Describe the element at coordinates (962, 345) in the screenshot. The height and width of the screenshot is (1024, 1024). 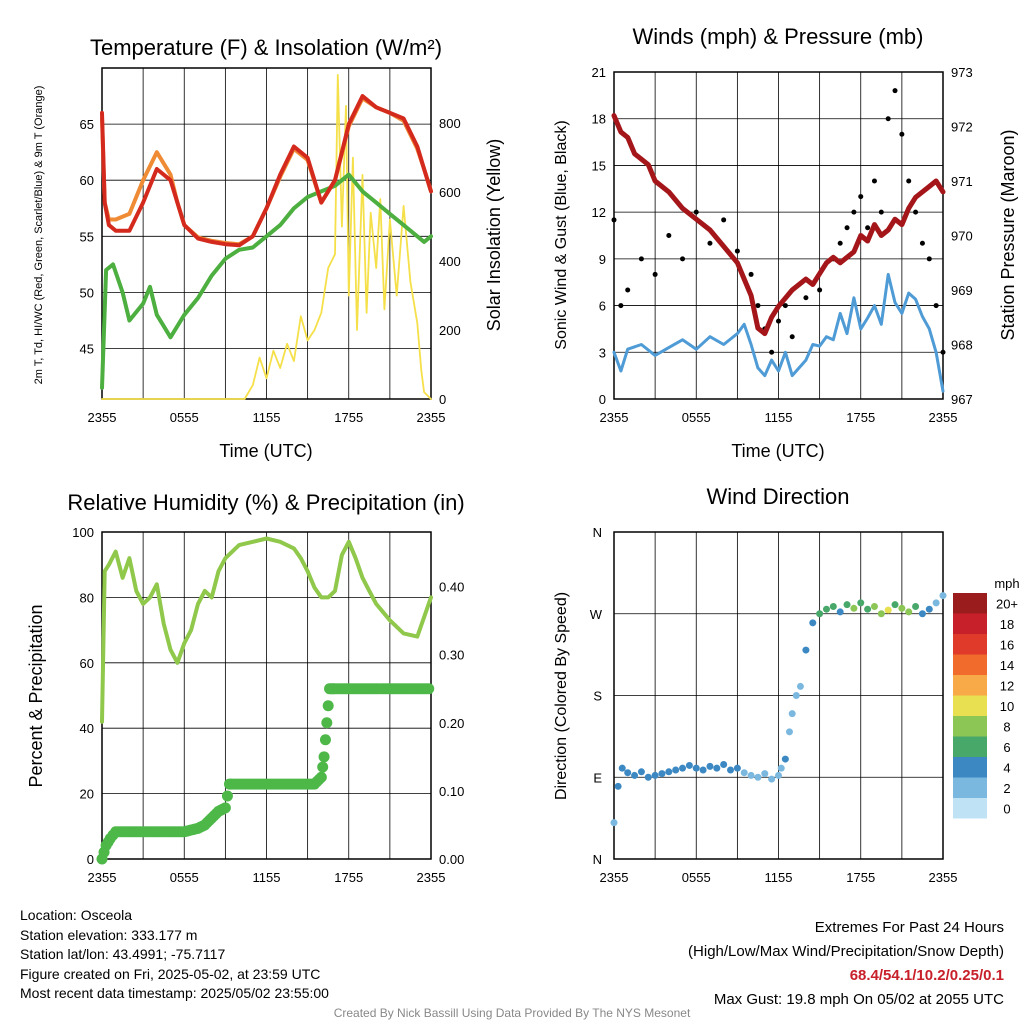
I see `winds-ytick-right-label: 968` at that location.